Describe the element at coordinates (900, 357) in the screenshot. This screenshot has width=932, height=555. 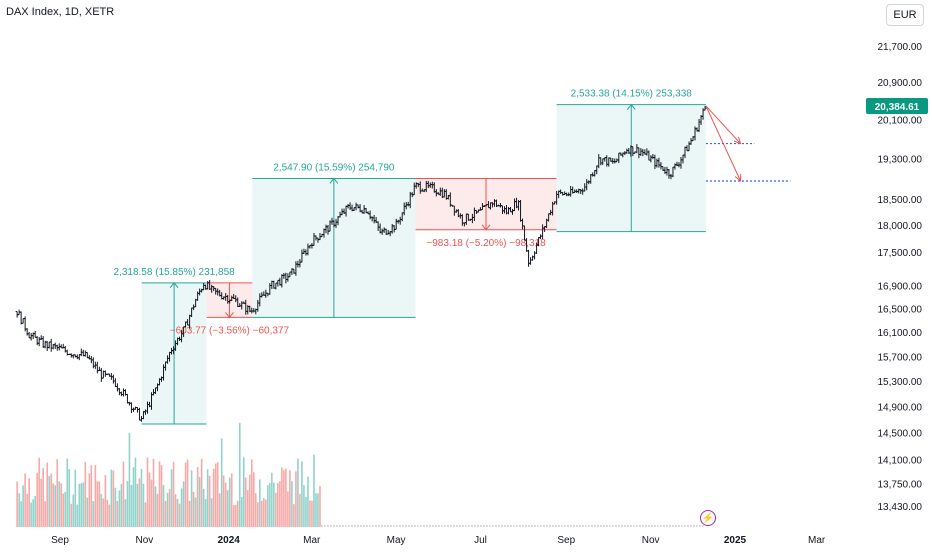
I see `y-tick-label: 15,700.00` at that location.